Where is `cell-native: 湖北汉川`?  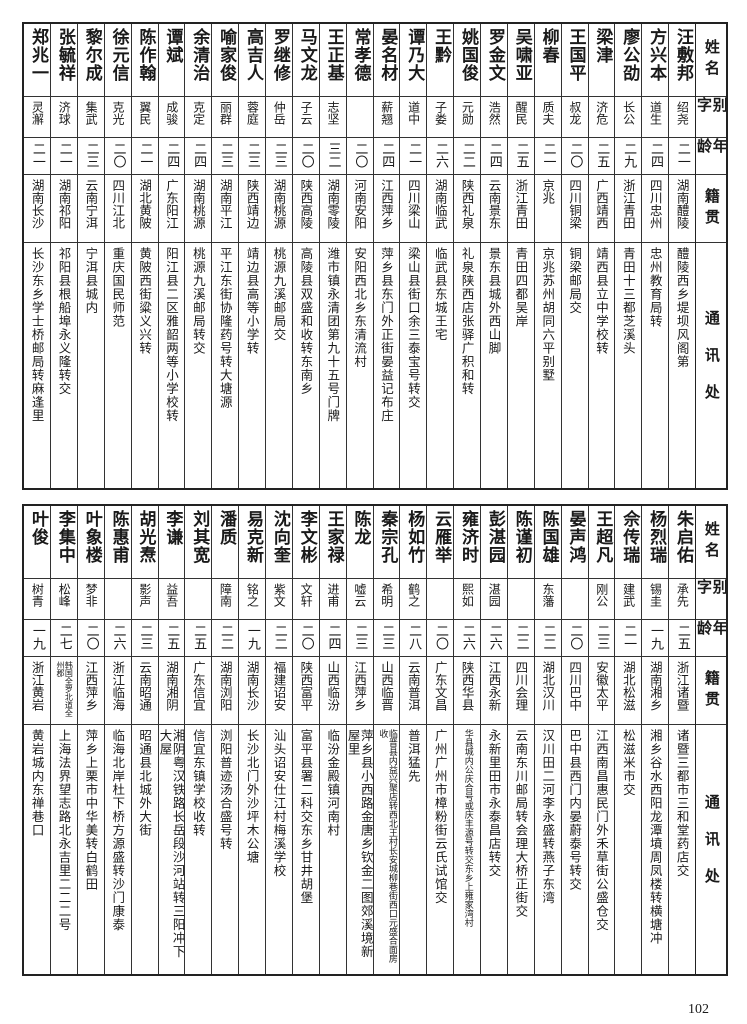 cell-native: 湖北汉川 is located at coordinates (547, 691).